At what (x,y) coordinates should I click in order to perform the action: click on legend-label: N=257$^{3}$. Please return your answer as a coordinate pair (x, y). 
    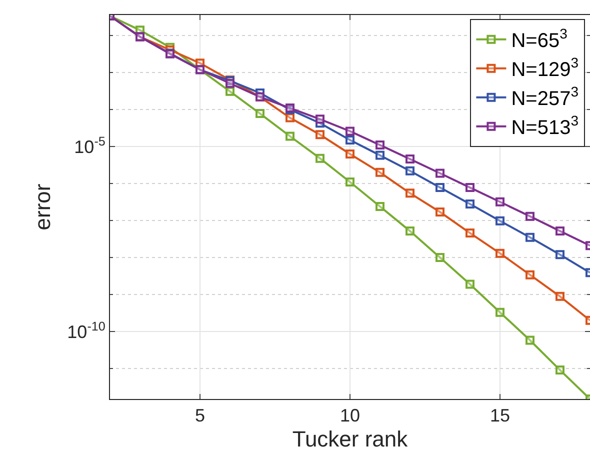
    Looking at the image, I should click on (545, 97).